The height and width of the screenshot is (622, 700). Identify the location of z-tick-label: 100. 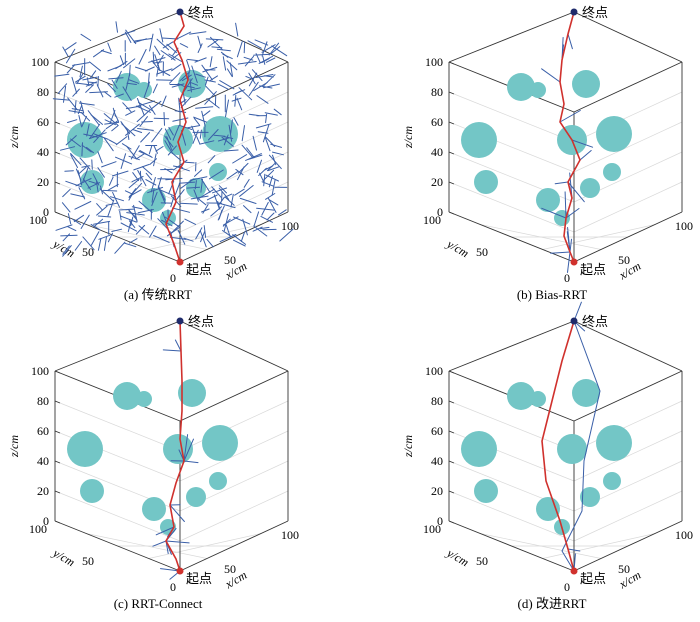
(434, 62).